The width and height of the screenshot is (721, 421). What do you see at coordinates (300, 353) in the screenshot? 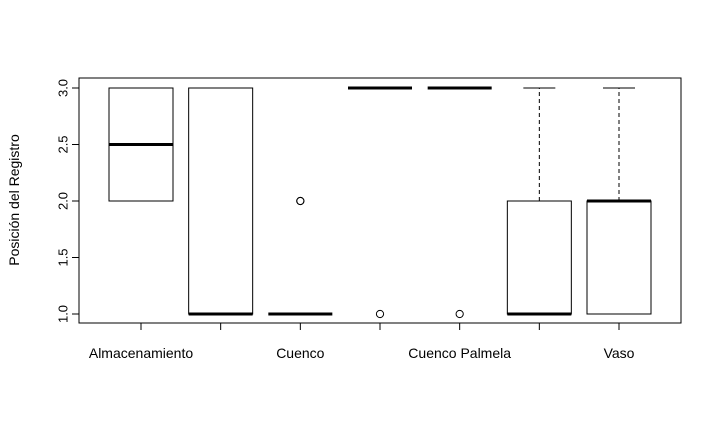
I see `x-tick-label: Cuenco` at bounding box center [300, 353].